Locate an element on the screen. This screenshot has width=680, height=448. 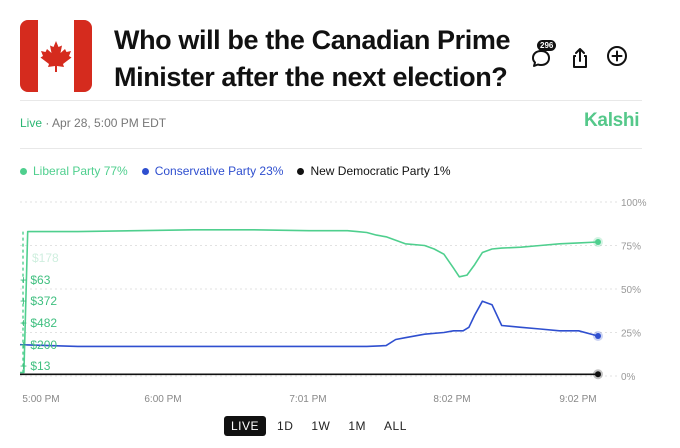
trade-label: + $63 is located at coordinates (35, 280).